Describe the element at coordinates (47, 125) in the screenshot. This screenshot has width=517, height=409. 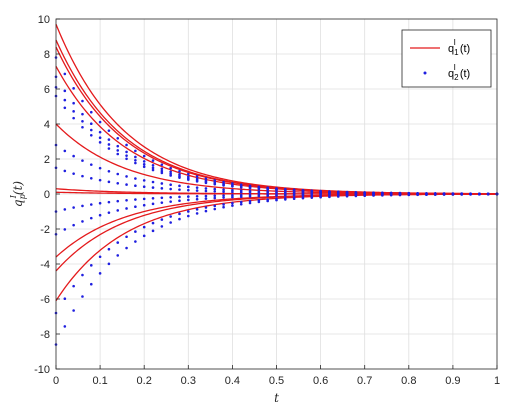
I see `y-tick-label: 4` at that location.